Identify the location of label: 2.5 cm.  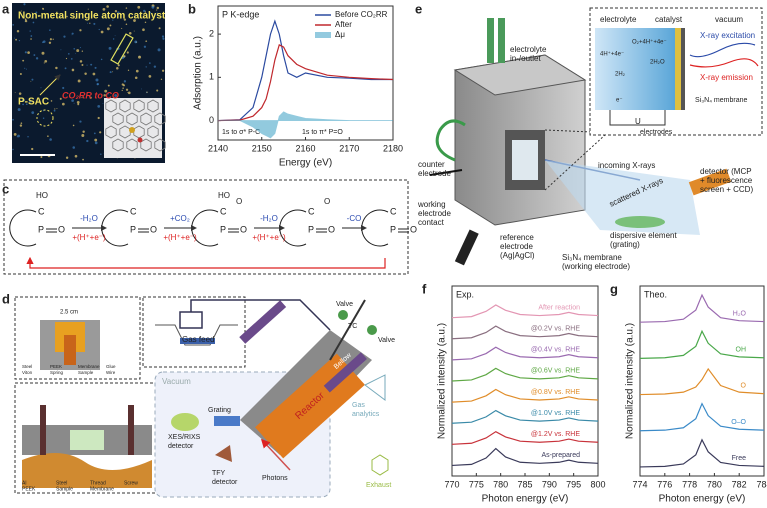
(69, 313).